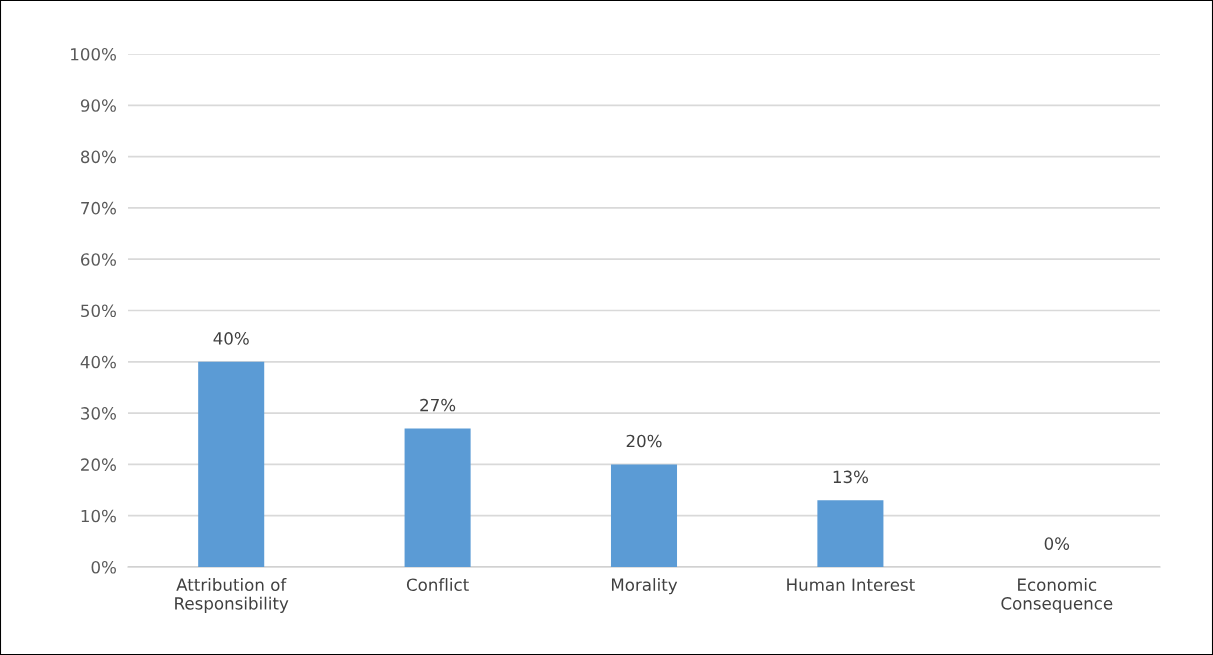  What do you see at coordinates (1057, 543) in the screenshot?
I see `data-label: 0%` at bounding box center [1057, 543].